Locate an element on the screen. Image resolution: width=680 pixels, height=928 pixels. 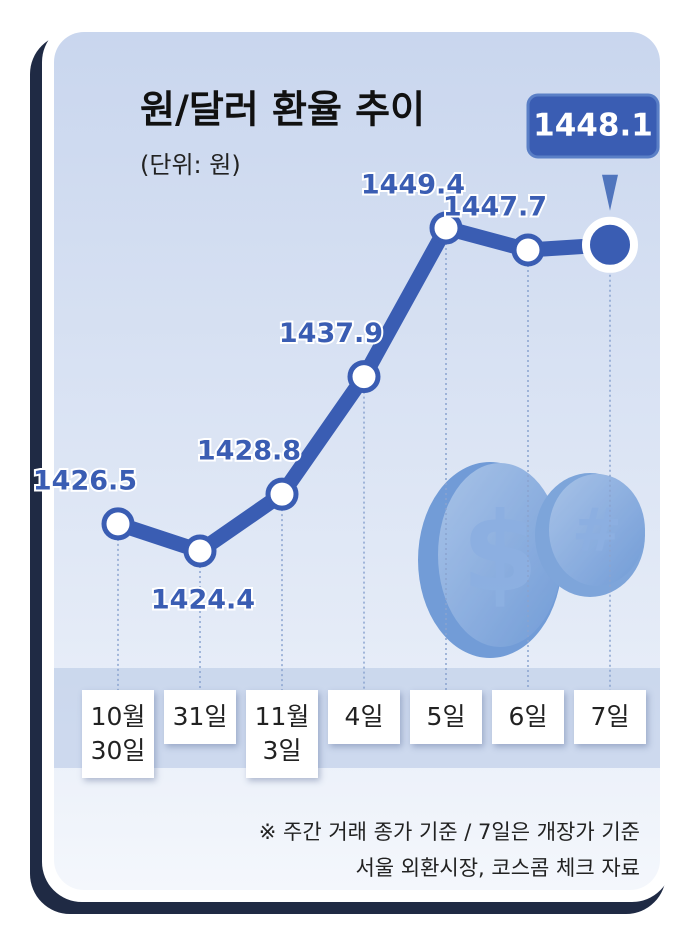
x-tick-label: 31일 is located at coordinates (200, 717).